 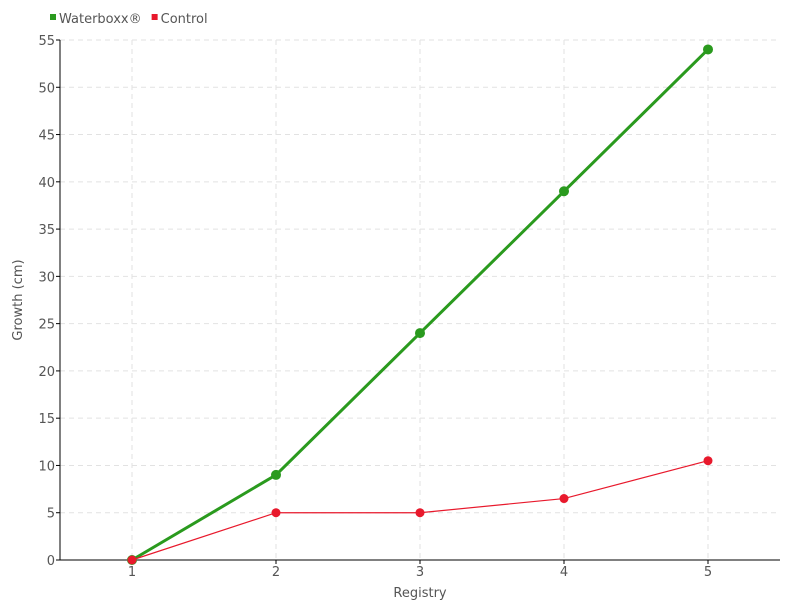 I want to click on x-tick-label: 5, so click(x=708, y=572).